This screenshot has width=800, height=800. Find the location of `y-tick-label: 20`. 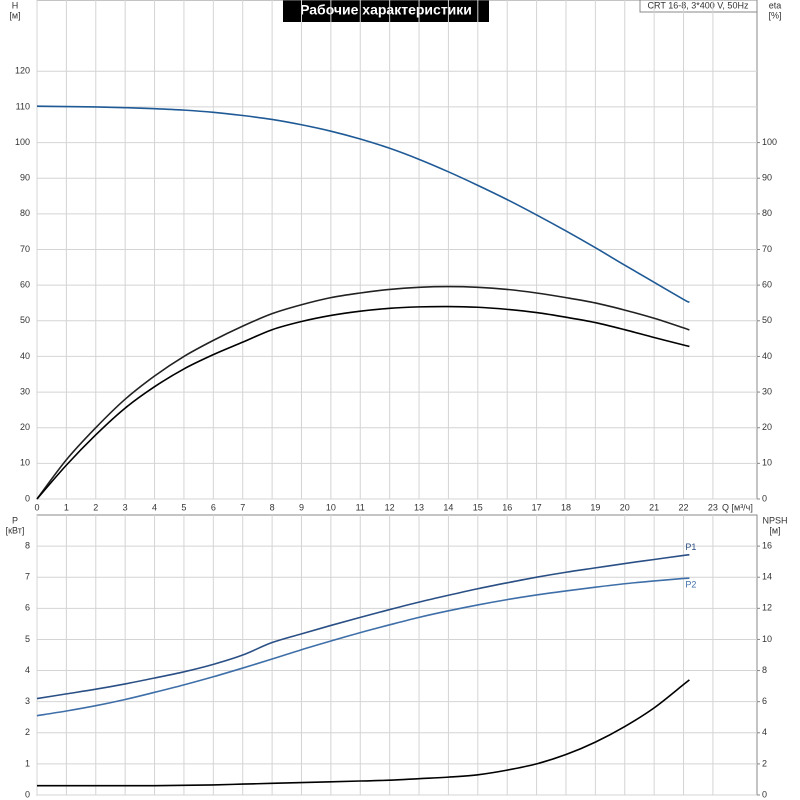

y-tick-label: 20 is located at coordinates (25, 427).